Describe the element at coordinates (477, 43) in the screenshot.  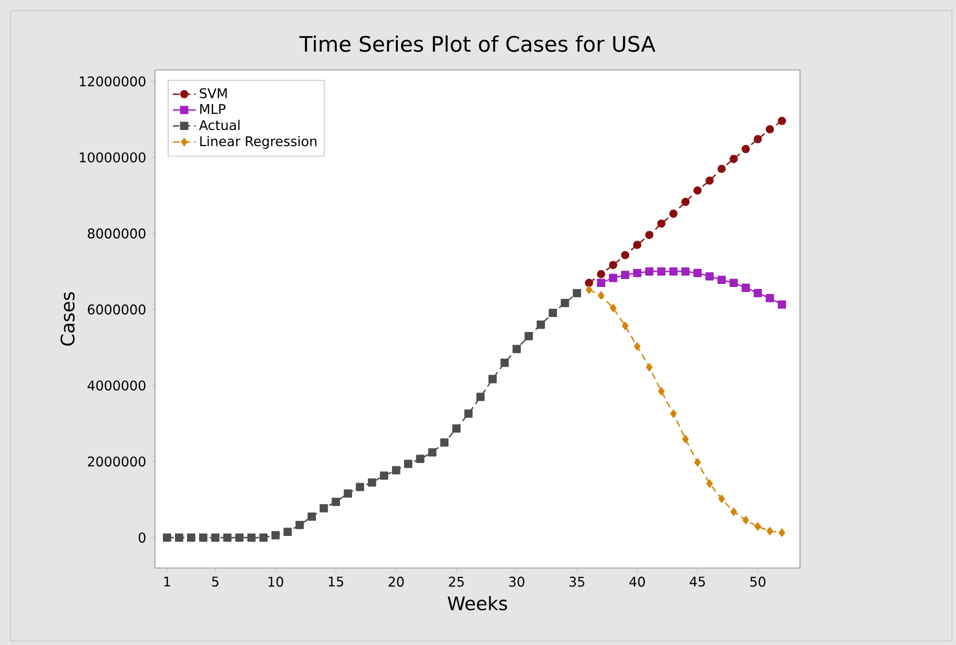
I see `chart-title: Time Series Plot of Cases for USA` at that location.